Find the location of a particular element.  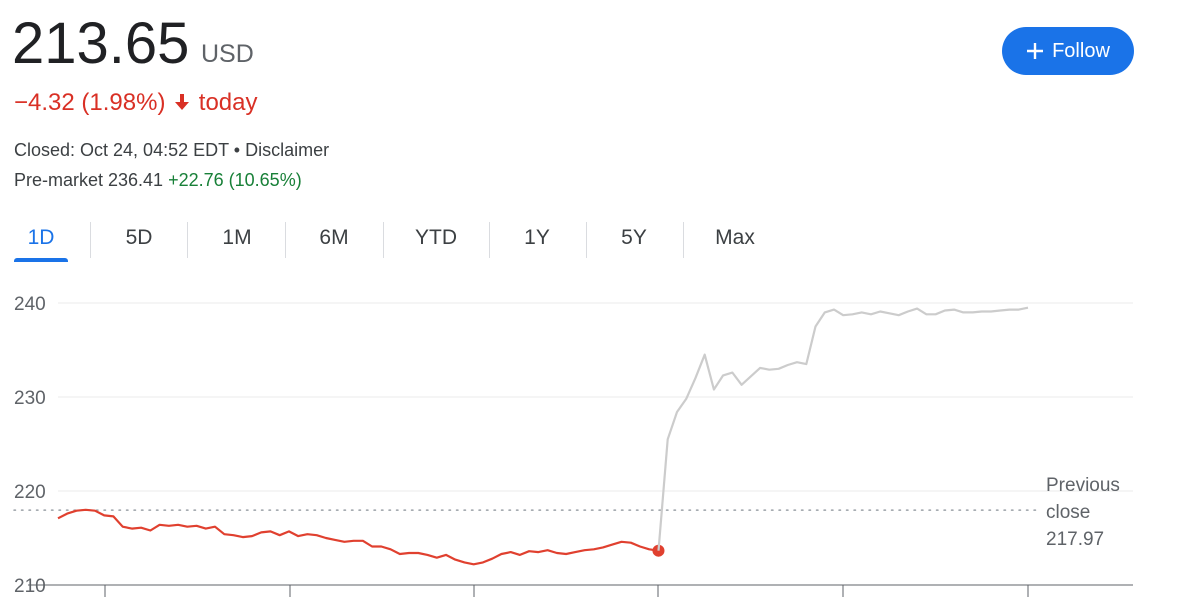

range-tab: 6M is located at coordinates (334, 237).